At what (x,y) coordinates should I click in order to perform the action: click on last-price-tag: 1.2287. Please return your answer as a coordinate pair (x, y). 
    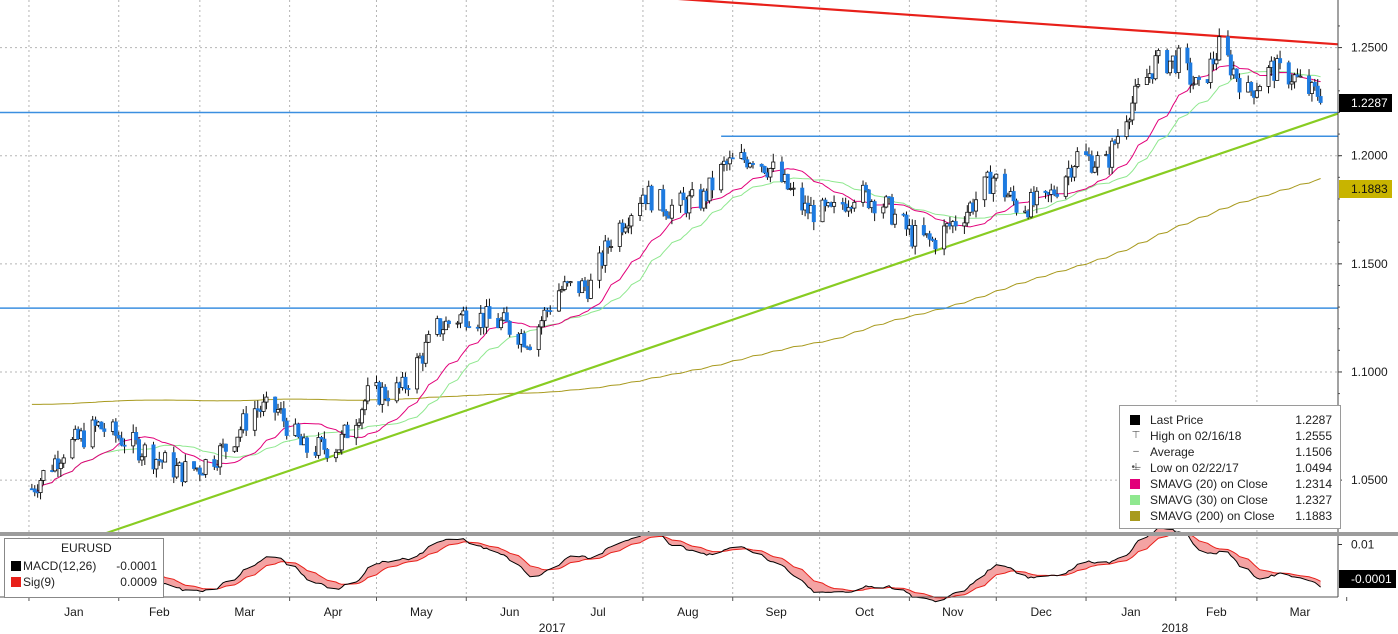
    Looking at the image, I should click on (1365, 103).